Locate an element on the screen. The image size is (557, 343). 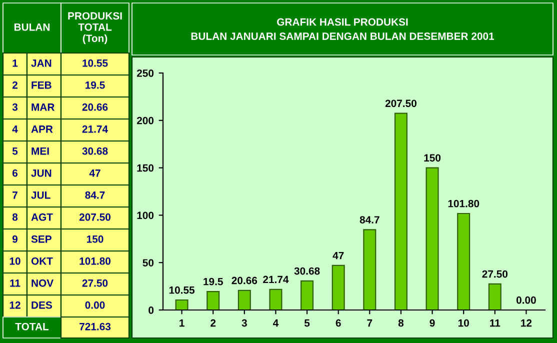
text: 20.66 is located at coordinates (95, 107).